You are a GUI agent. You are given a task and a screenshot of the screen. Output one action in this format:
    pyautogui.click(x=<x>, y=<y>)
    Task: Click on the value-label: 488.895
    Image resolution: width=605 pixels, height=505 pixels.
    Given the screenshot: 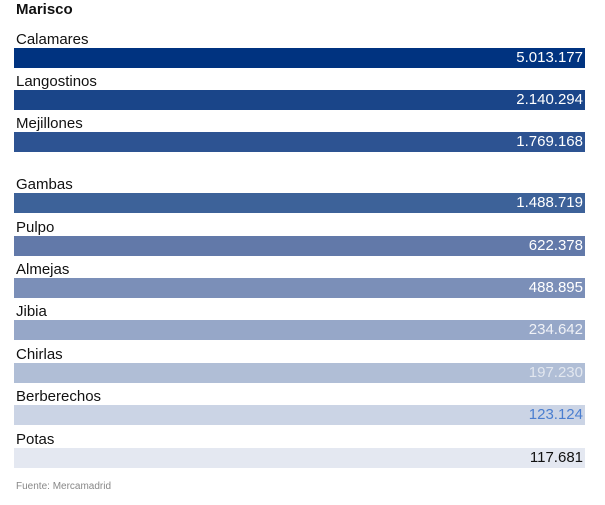 What is the action you would take?
    pyautogui.click(x=555, y=287)
    